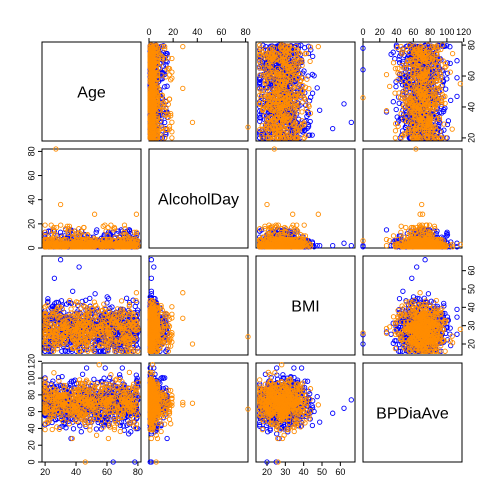 Image resolution: width=504 pixels, height=504 pixels. What do you see at coordinates (412, 305) in the screenshot?
I see `panel-BMI-vs-BPDiaAve` at bounding box center [412, 305].